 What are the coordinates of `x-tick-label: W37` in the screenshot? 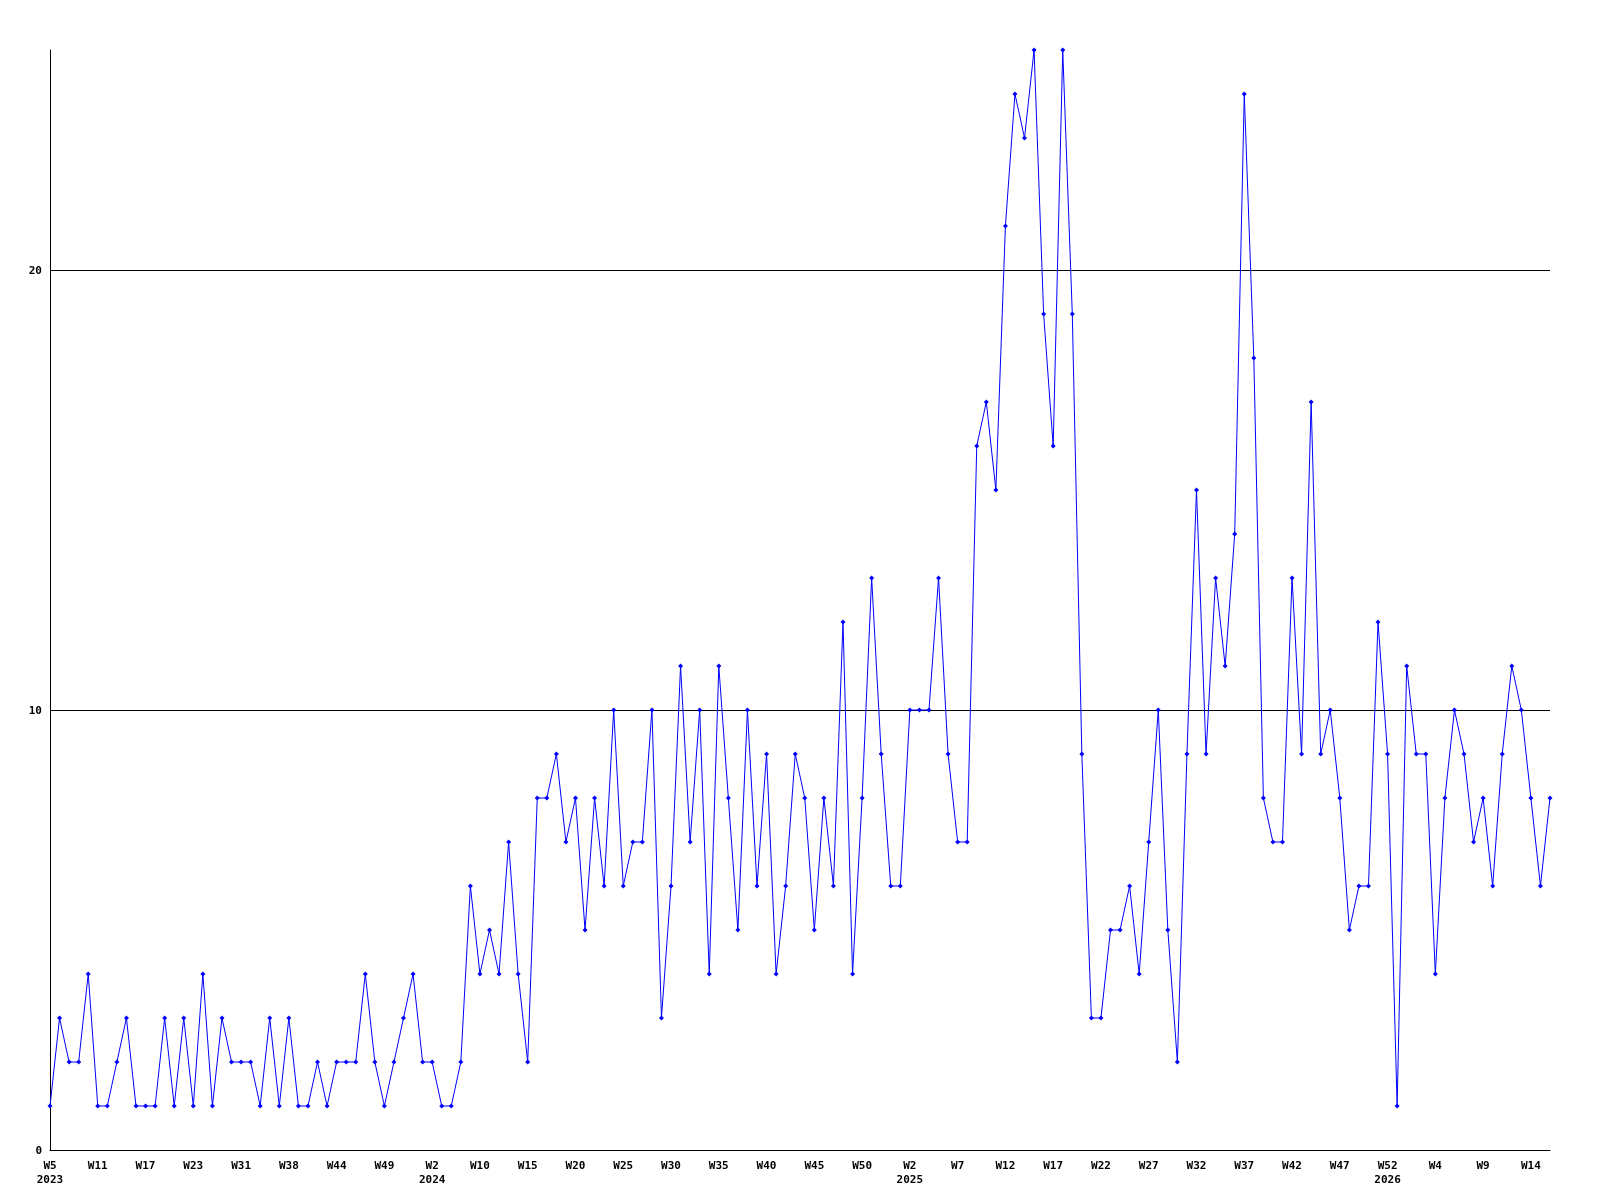 It's located at (1244, 1165).